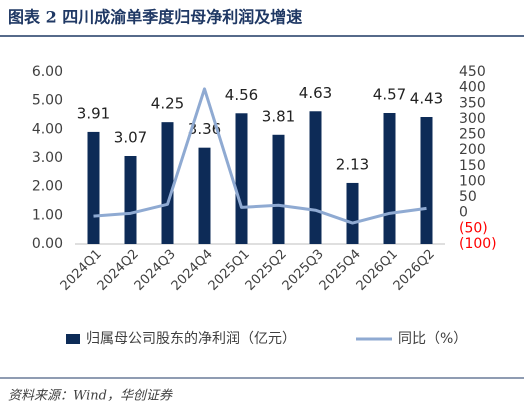 The width and height of the screenshot is (524, 417). I want to click on legend-label: 同比（%）, so click(432, 339).